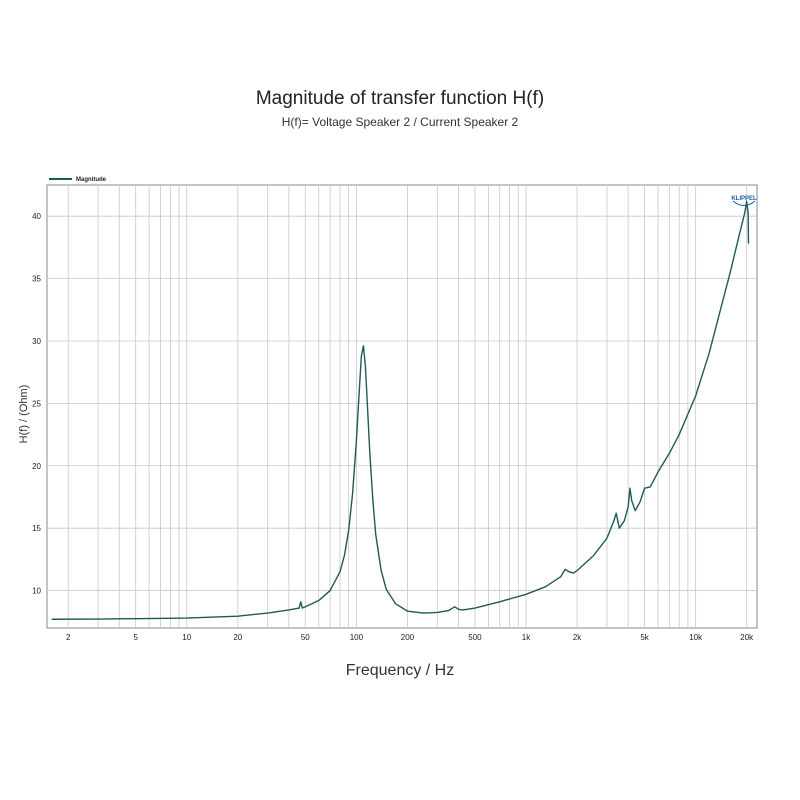  I want to click on legend: Magnitude, so click(78, 180).